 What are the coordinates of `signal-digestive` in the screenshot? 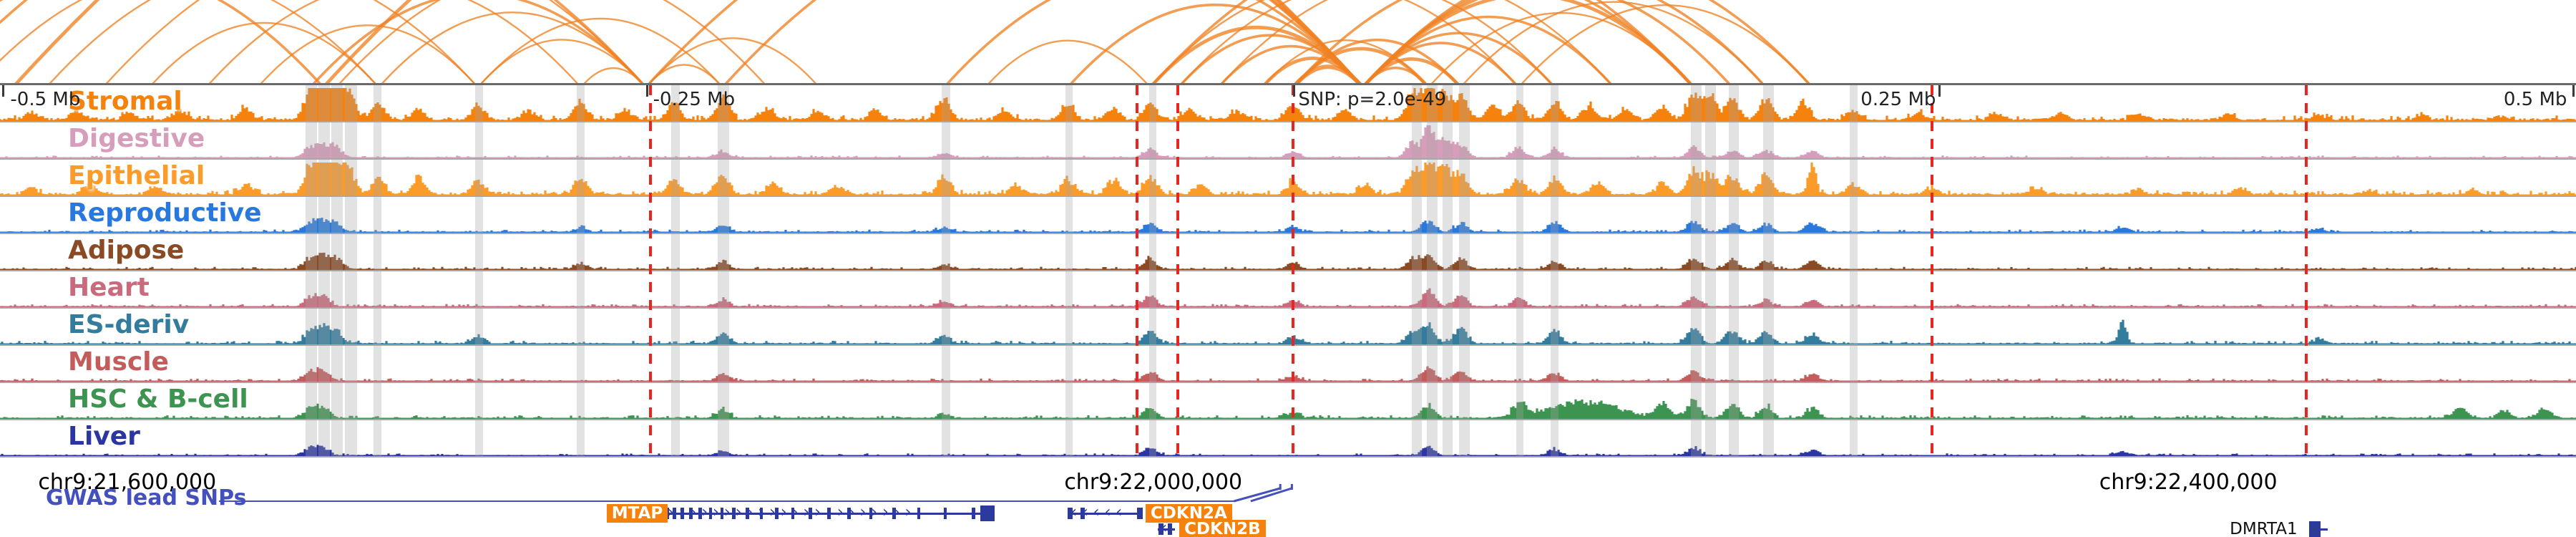 It's located at (1288, 141).